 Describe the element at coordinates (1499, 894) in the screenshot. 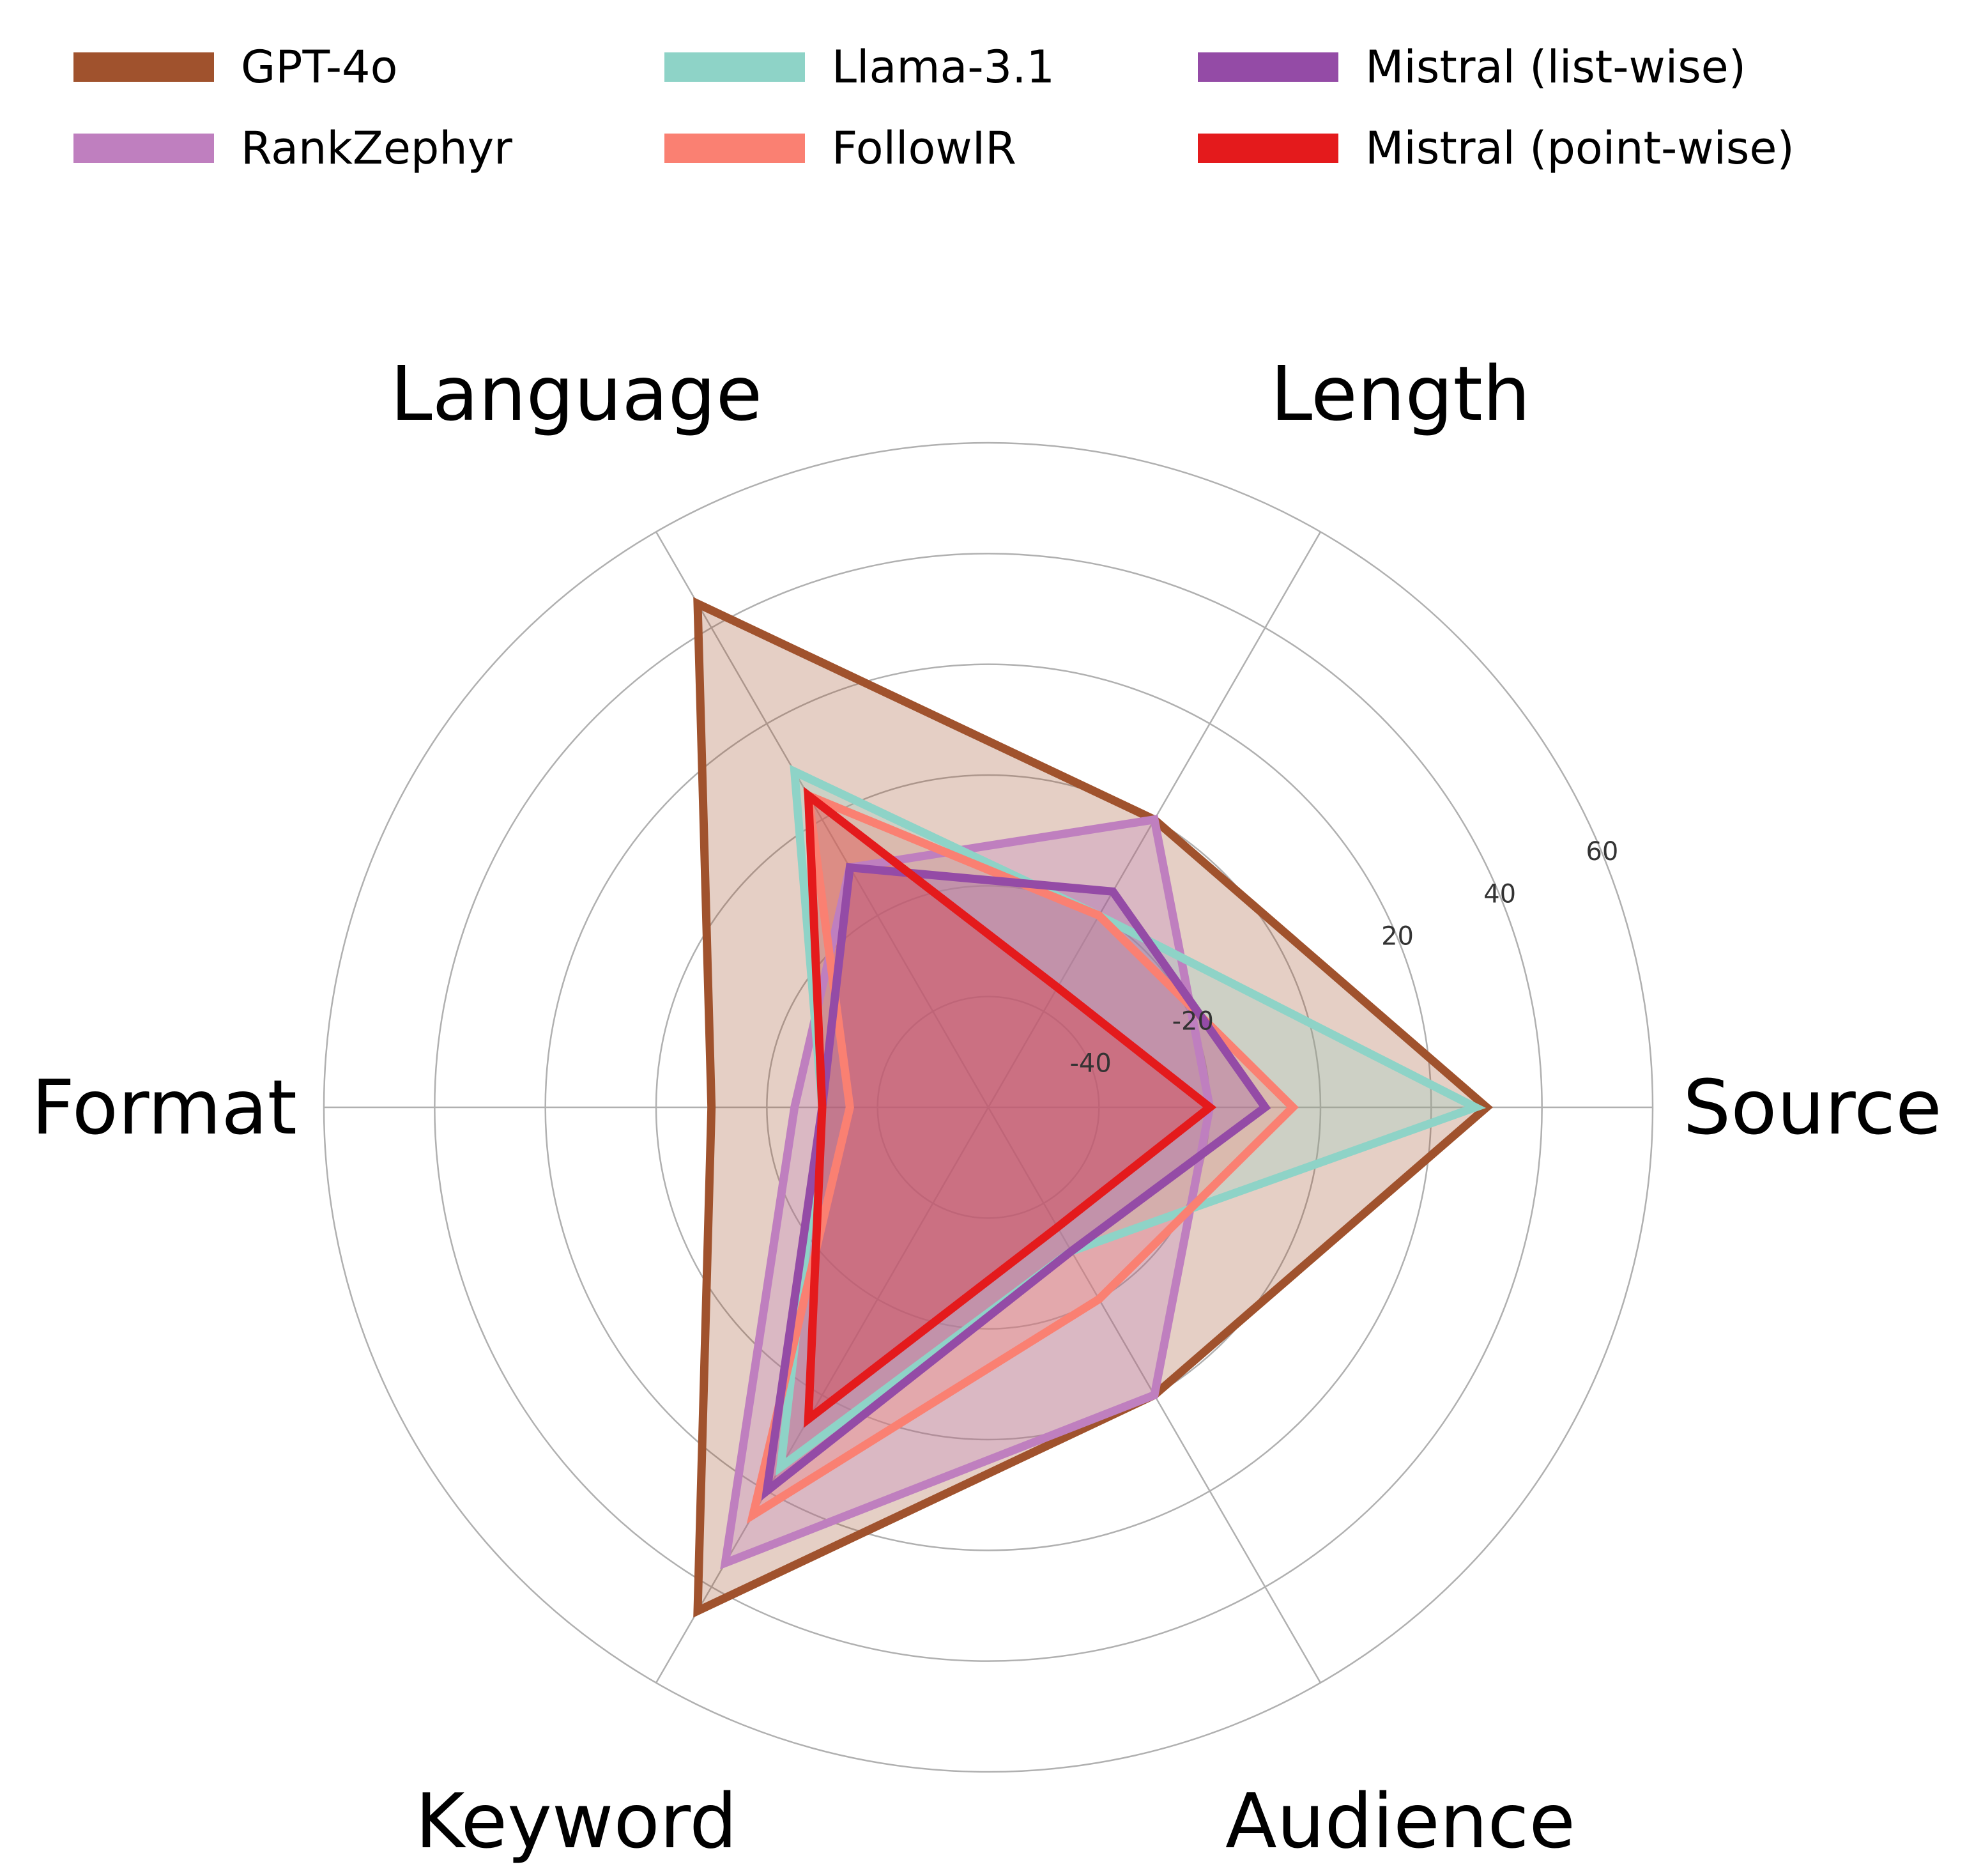

I see `radial-tick-label: 40` at that location.